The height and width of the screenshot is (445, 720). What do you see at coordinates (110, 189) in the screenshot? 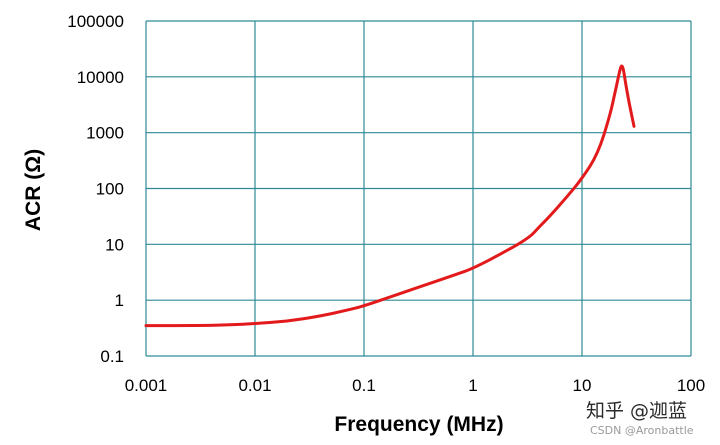
I see `y-tick-label: 100` at bounding box center [110, 189].